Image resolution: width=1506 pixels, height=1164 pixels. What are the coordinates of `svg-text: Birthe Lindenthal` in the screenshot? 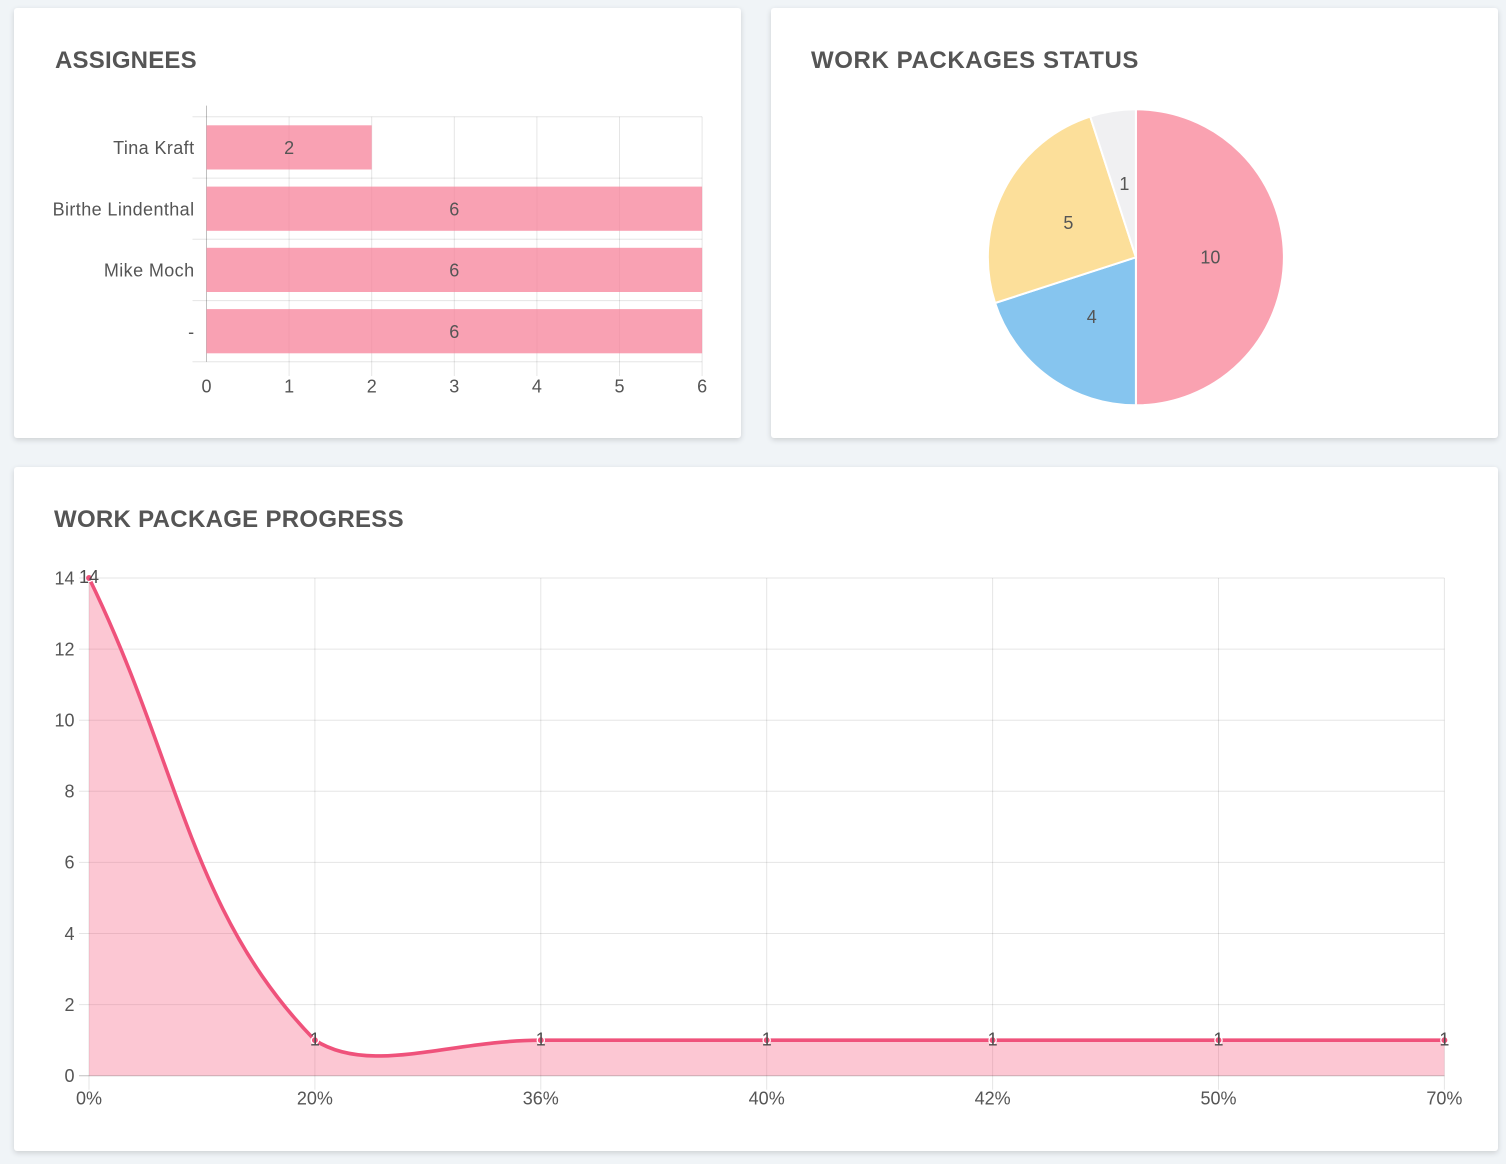 It's located at (124, 209).